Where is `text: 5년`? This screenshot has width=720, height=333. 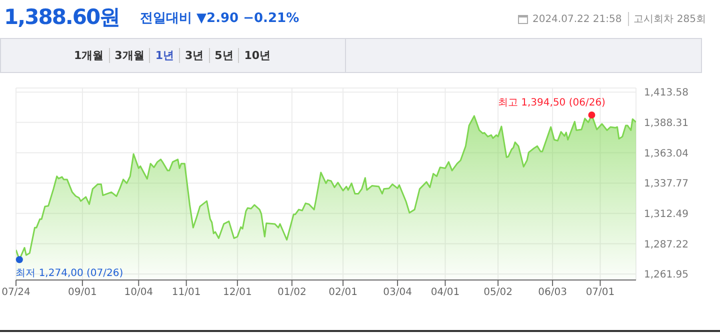
text: 5년 is located at coordinates (223, 55).